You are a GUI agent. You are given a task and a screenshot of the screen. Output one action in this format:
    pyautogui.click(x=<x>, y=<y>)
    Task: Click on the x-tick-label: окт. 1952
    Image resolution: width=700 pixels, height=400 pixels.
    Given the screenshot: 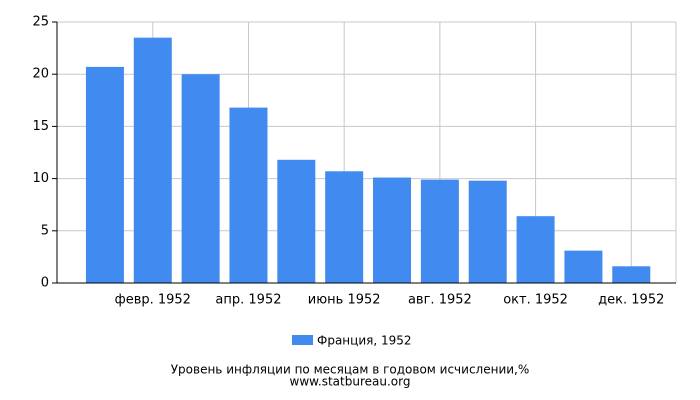 What is the action you would take?
    pyautogui.click(x=535, y=300)
    